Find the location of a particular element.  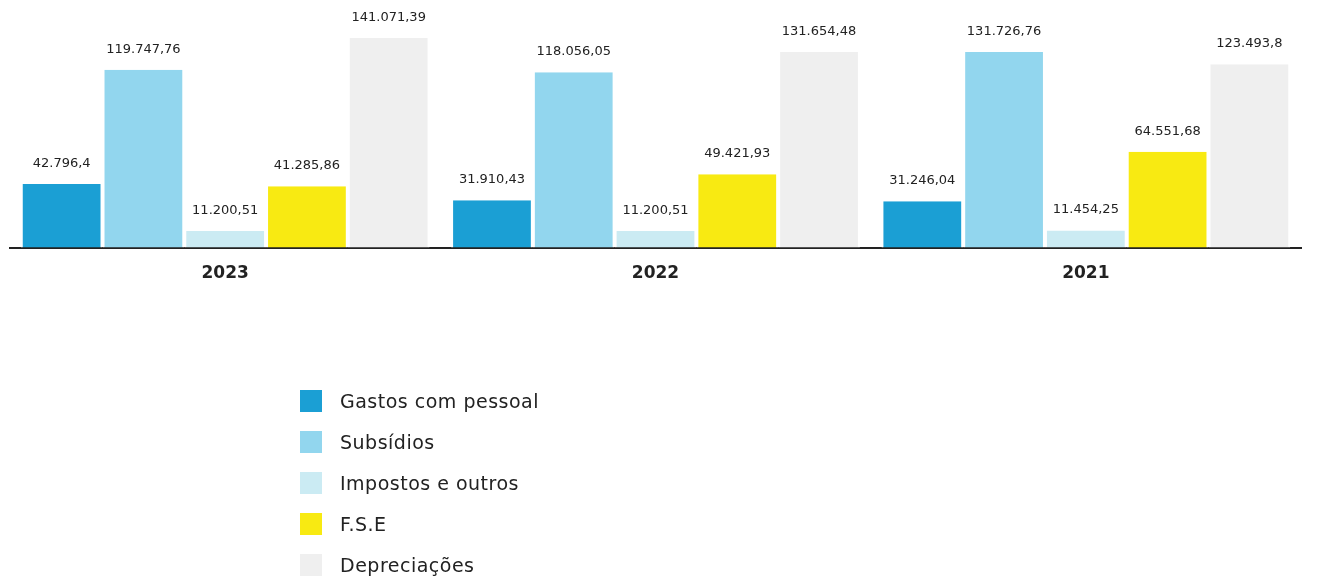

data-label: 42.796,4 is located at coordinates (61, 162).